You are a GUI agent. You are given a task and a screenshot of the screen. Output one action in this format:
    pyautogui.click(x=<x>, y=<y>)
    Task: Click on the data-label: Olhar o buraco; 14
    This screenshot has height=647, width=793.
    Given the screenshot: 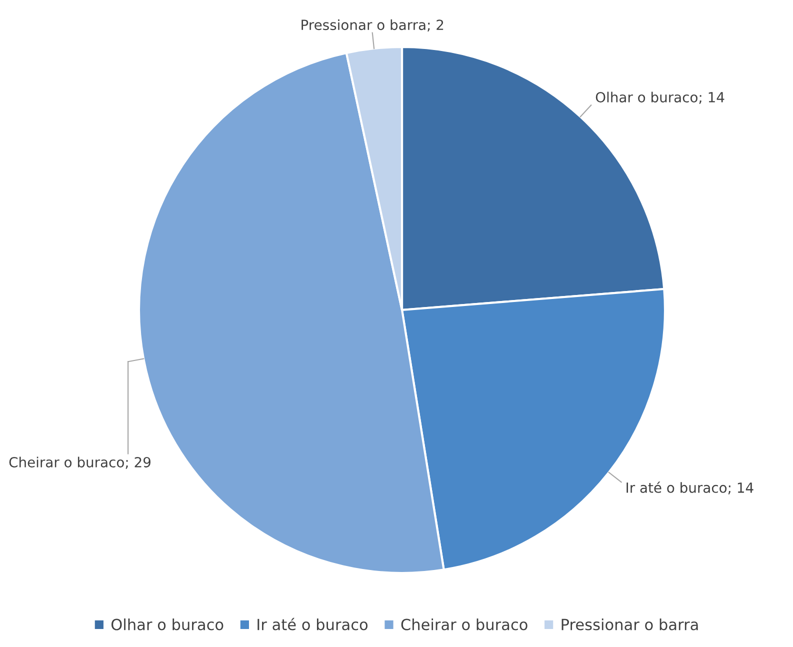 What is the action you would take?
    pyautogui.click(x=660, y=98)
    